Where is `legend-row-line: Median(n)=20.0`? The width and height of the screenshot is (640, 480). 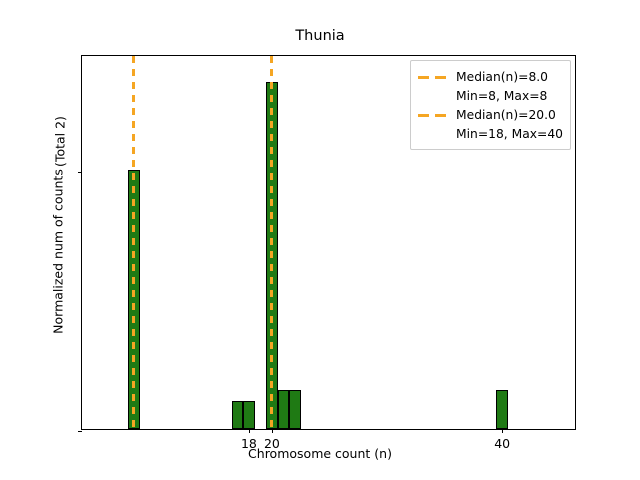
legend-row-line: Median(n)=20.0 is located at coordinates (490, 114).